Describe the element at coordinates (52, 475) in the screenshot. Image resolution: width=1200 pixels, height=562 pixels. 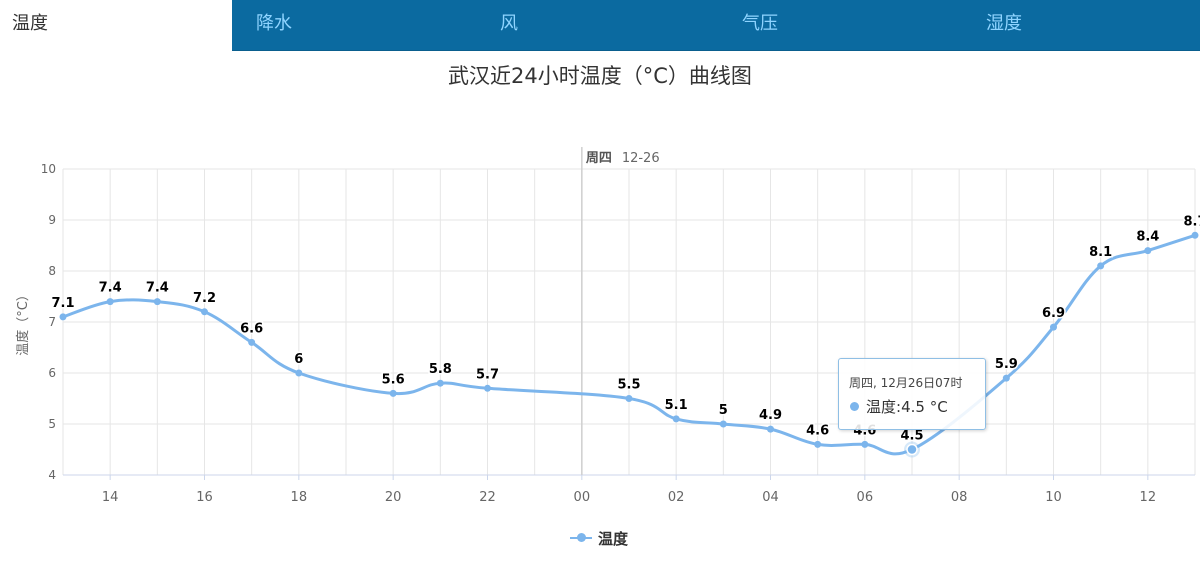
I see `y-tick-label: 4` at that location.